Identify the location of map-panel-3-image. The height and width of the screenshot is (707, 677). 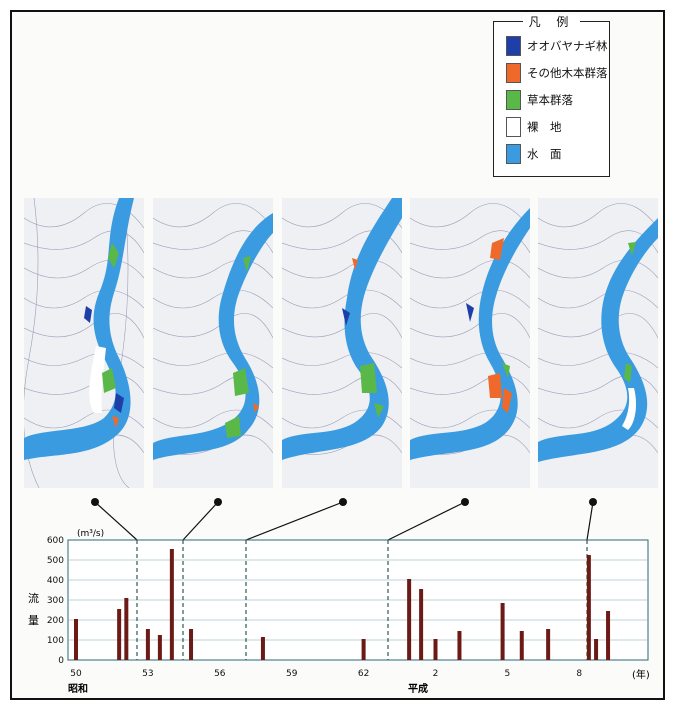
(342, 329).